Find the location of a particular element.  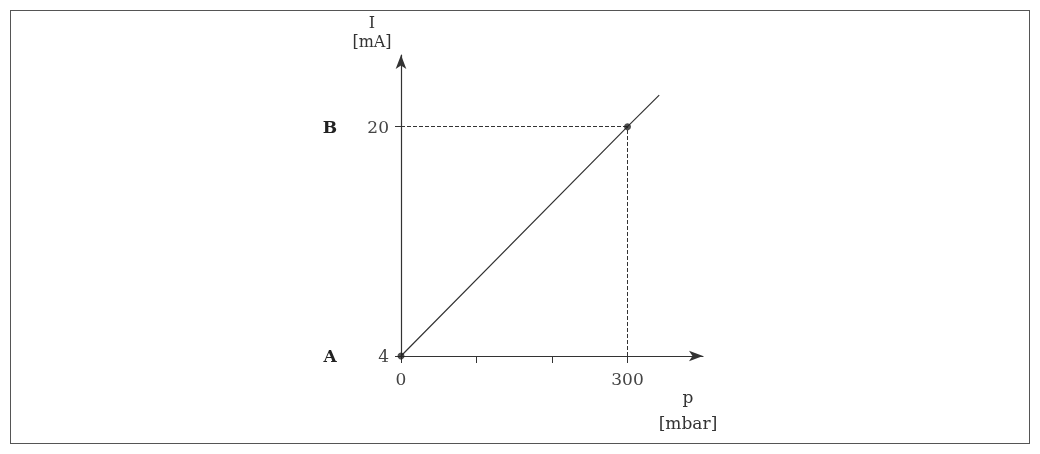

y-tick-label: 20 is located at coordinates (378, 126).